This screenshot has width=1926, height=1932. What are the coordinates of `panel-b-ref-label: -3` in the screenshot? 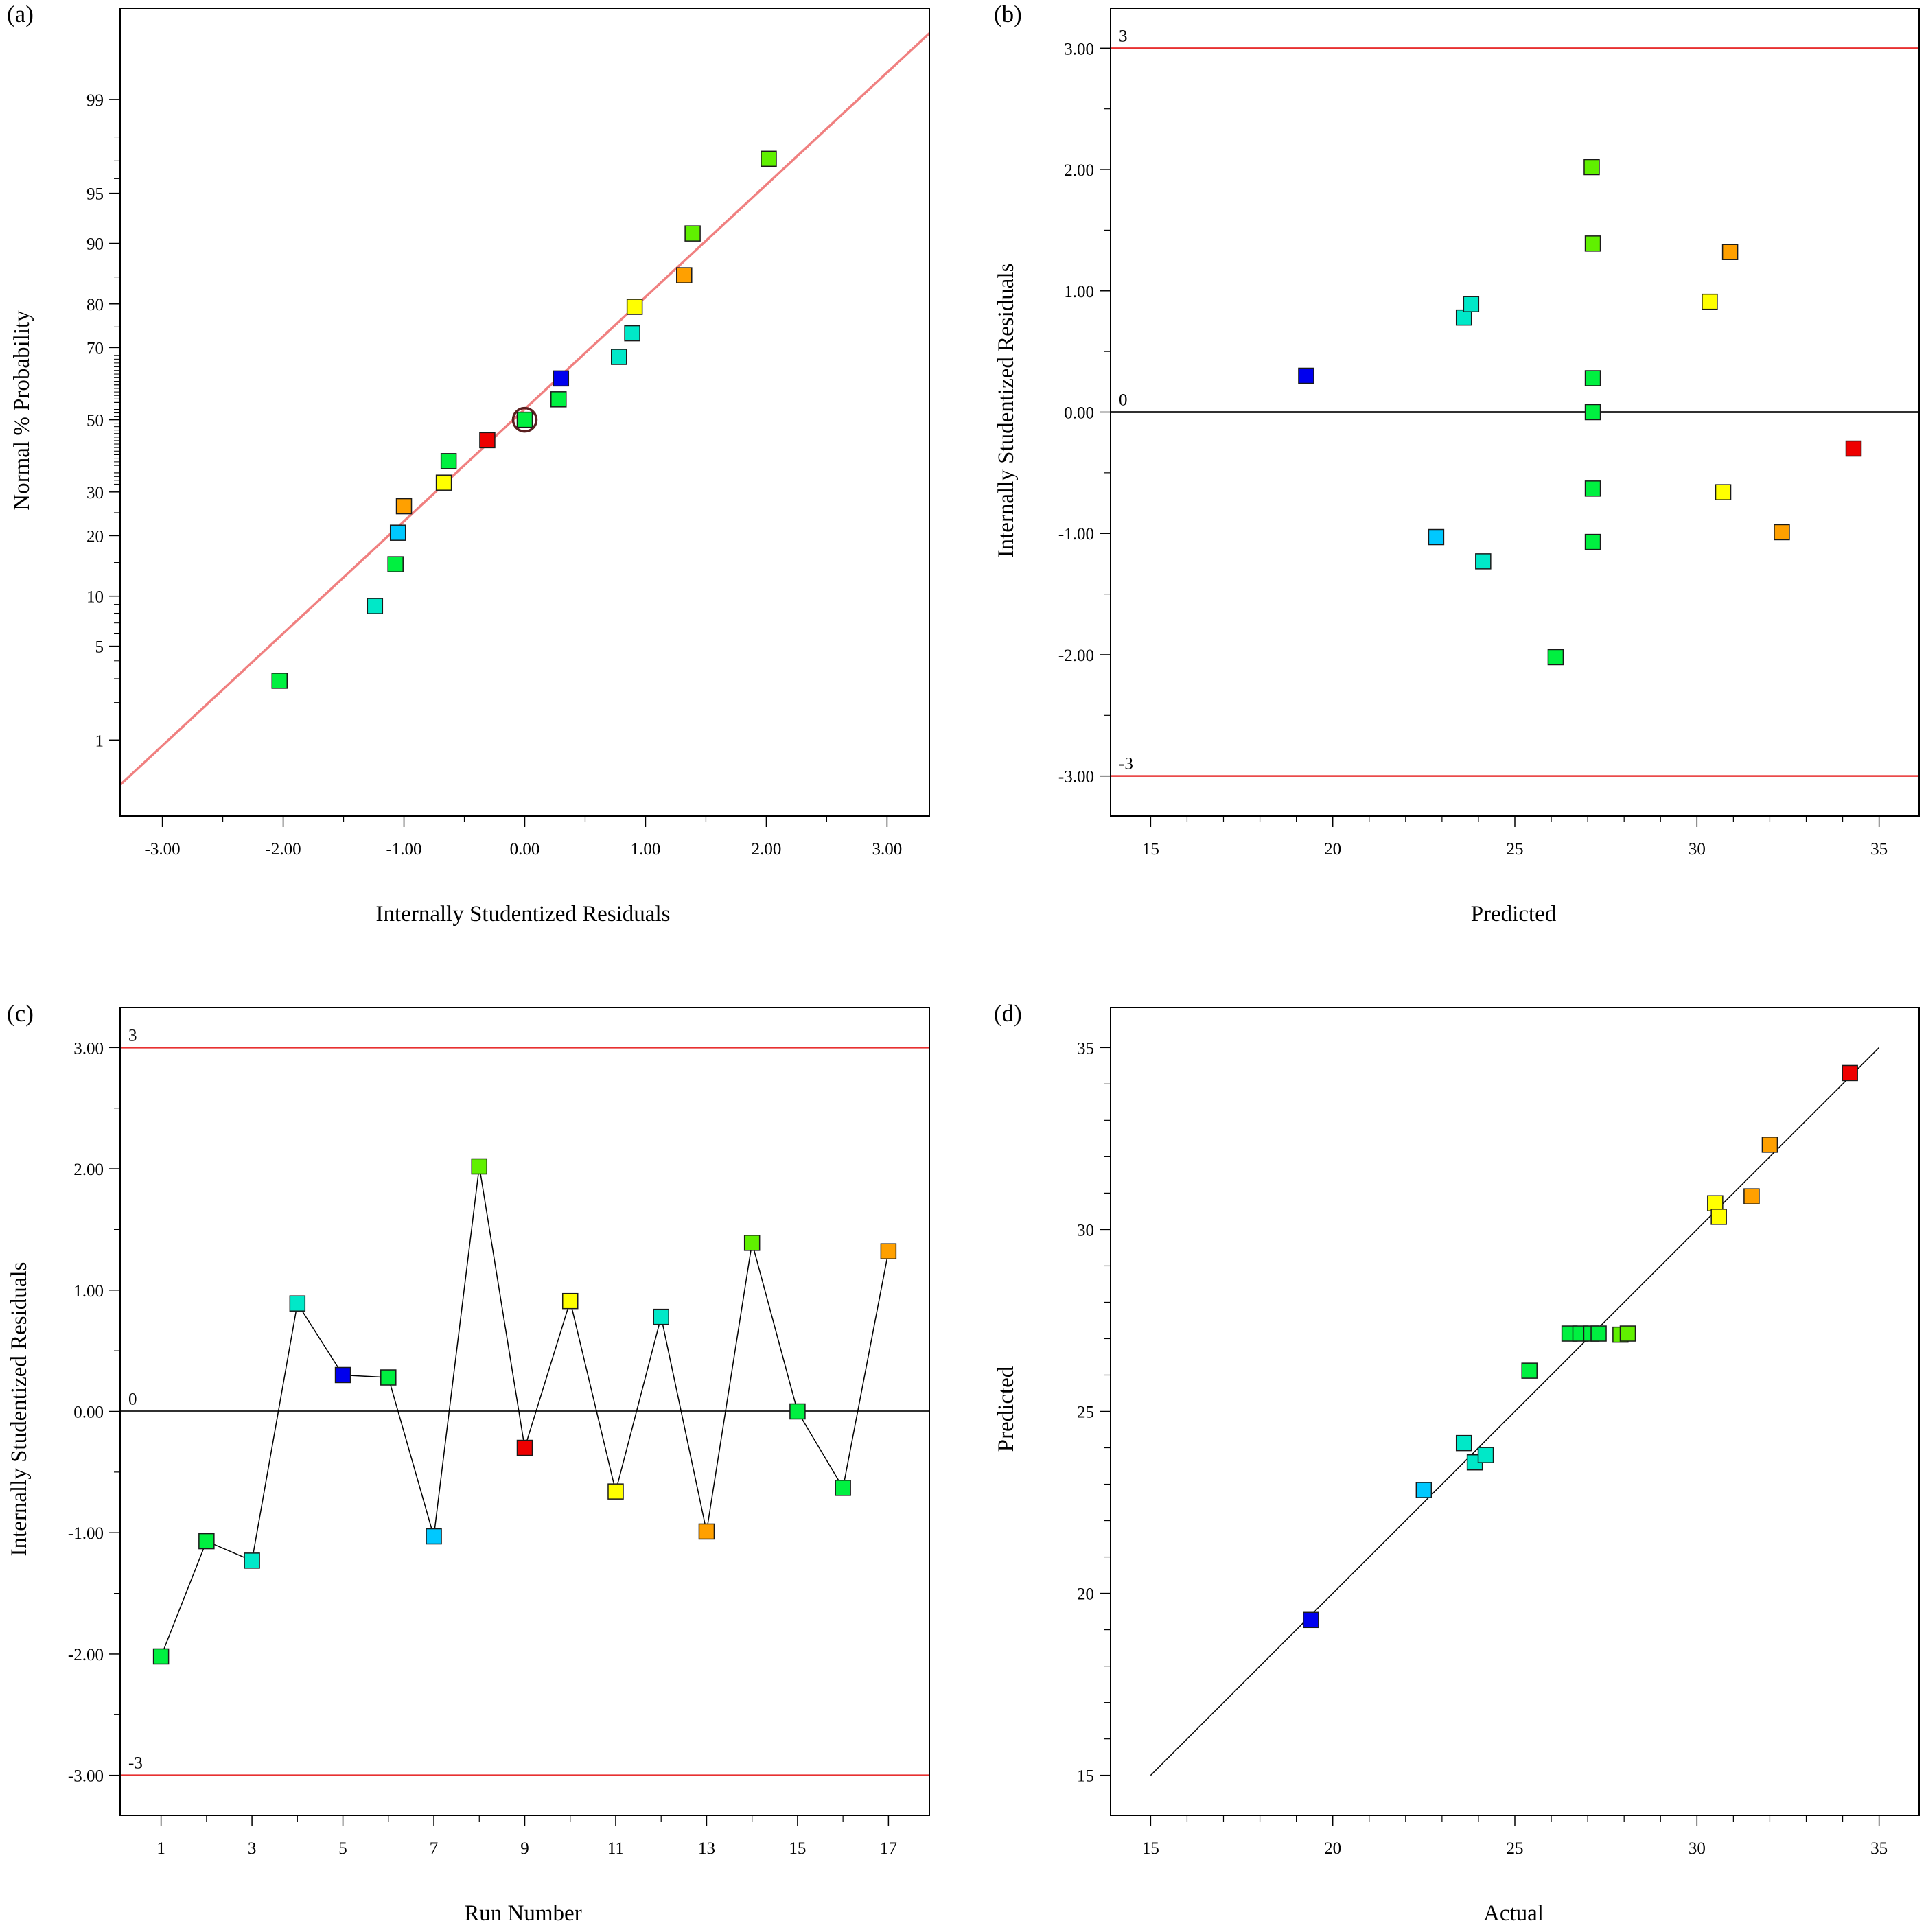 It's located at (1126, 764).